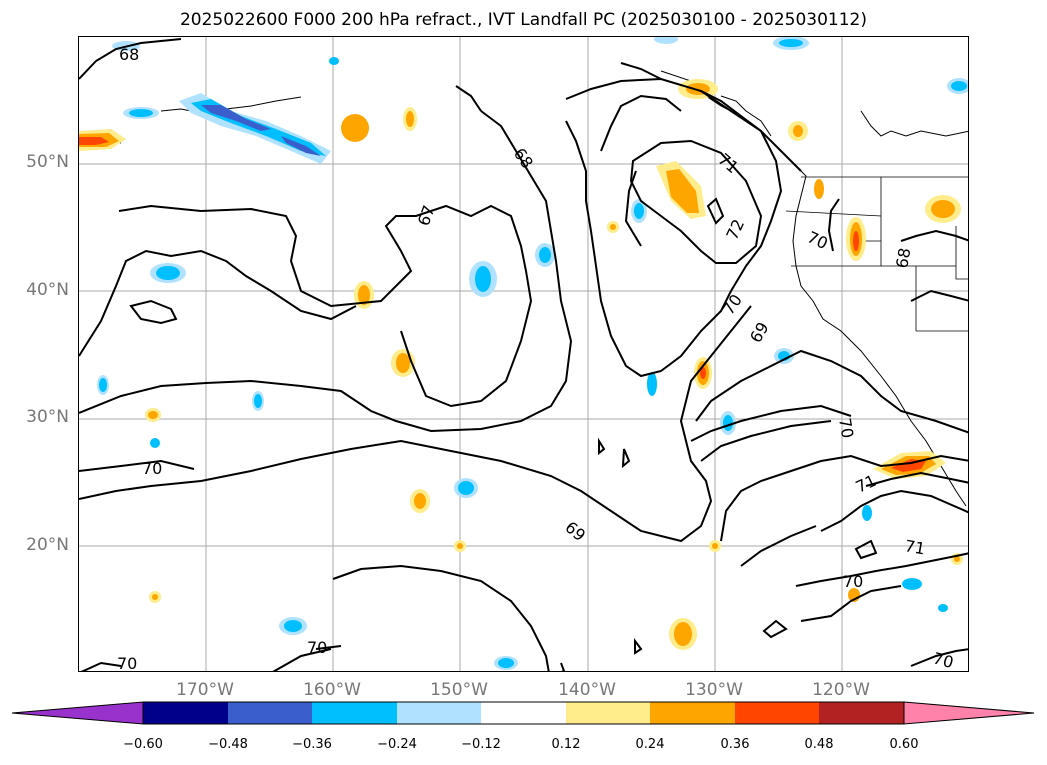  I want to click on lon-label-160w: 160°W, so click(332, 690).